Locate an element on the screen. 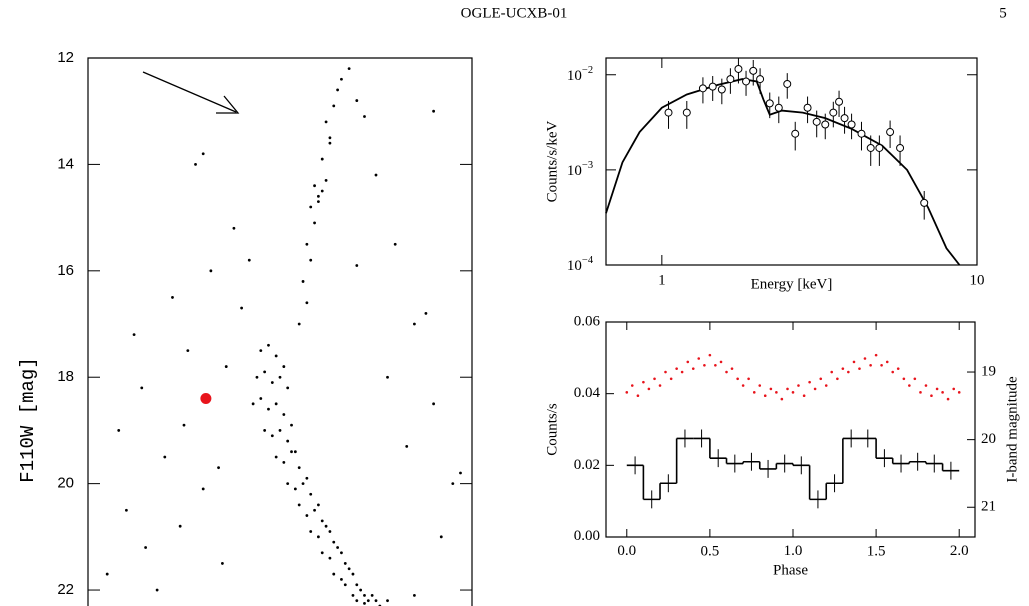 Image resolution: width=1029 pixels, height=606 pixels. arrow-head is located at coordinates (228, 104).